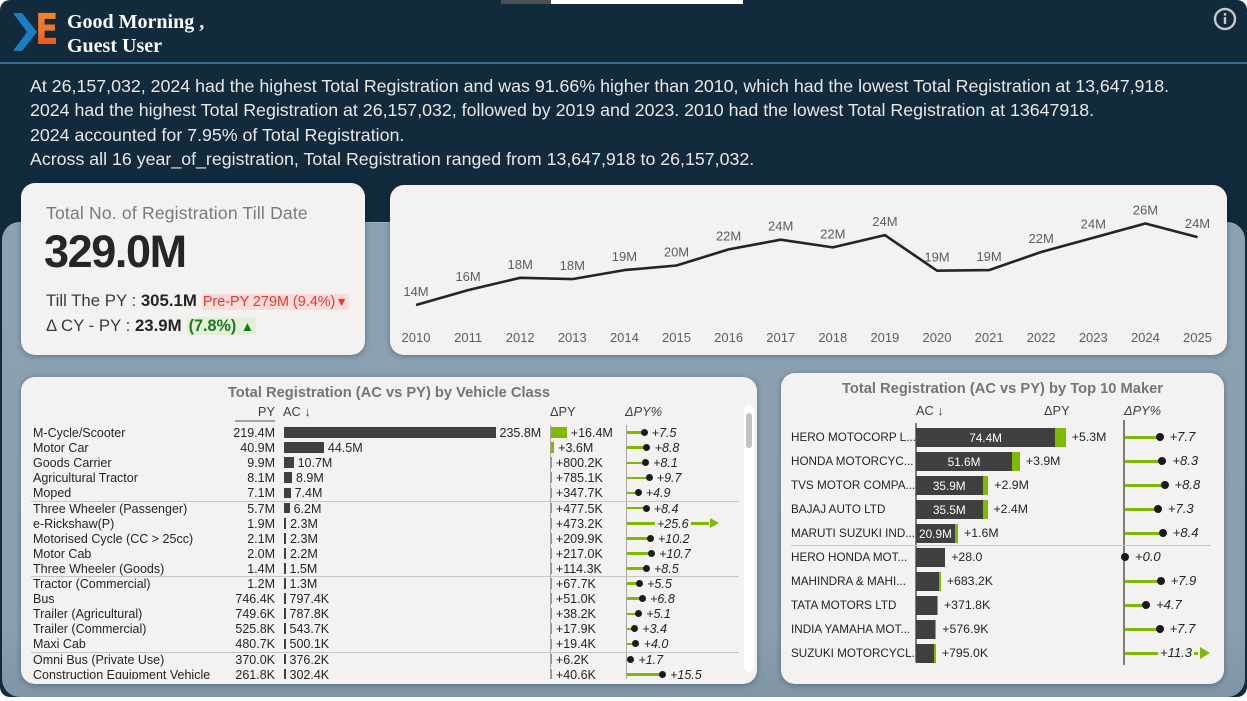  Describe the element at coordinates (1002, 629) in the screenshot. I see `table-row: INDIA YAMAHA MOT... +576.9K +7.7` at that location.